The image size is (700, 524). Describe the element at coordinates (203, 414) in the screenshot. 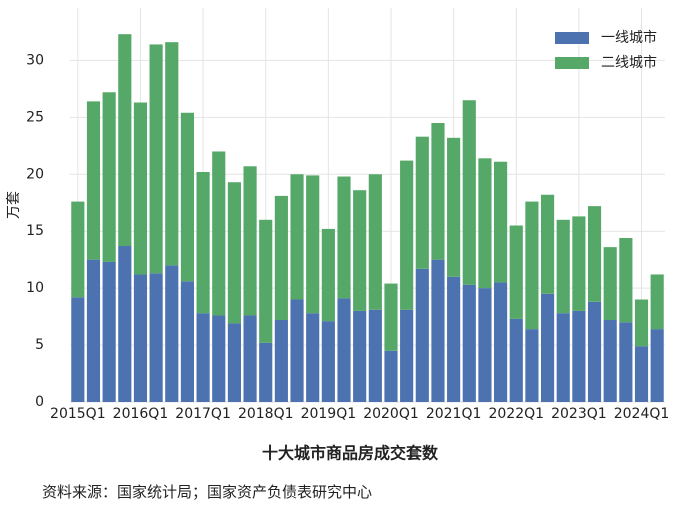

I see `x-tick-label: 2017Q1` at that location.